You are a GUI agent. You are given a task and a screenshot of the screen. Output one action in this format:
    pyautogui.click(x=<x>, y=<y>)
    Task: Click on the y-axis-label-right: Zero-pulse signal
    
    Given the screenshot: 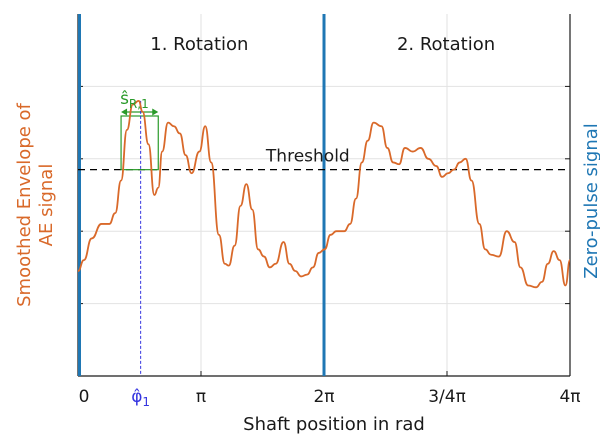 What is the action you would take?
    pyautogui.click(x=590, y=201)
    